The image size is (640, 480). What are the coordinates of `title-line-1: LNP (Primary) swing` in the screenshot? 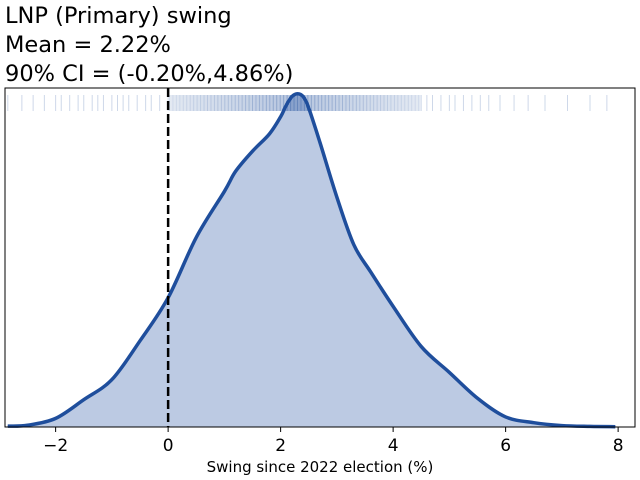 It's located at (118, 16).